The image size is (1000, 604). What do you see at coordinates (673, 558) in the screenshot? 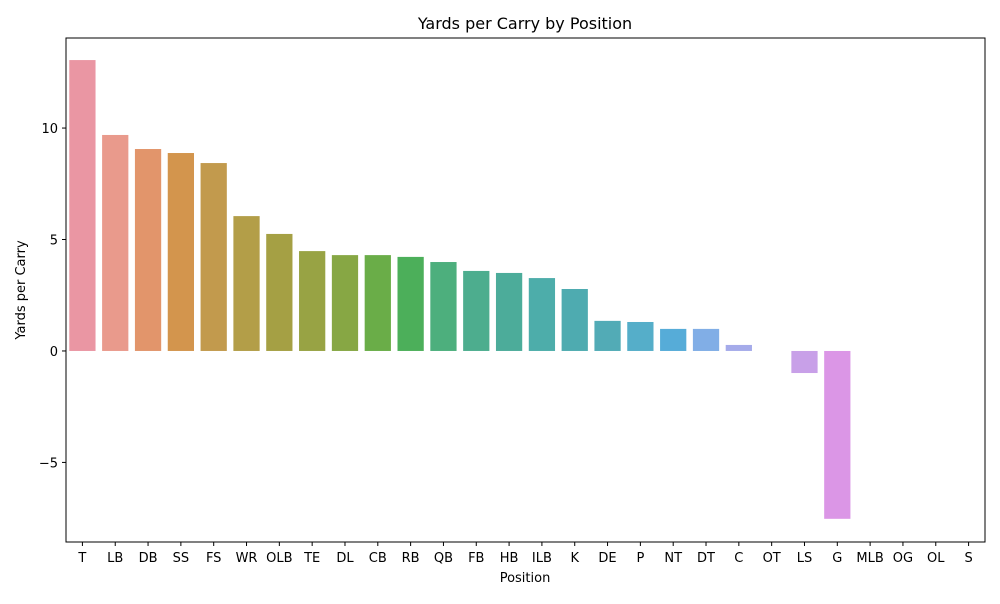
I see `x-tick-label: NT` at bounding box center [673, 558].